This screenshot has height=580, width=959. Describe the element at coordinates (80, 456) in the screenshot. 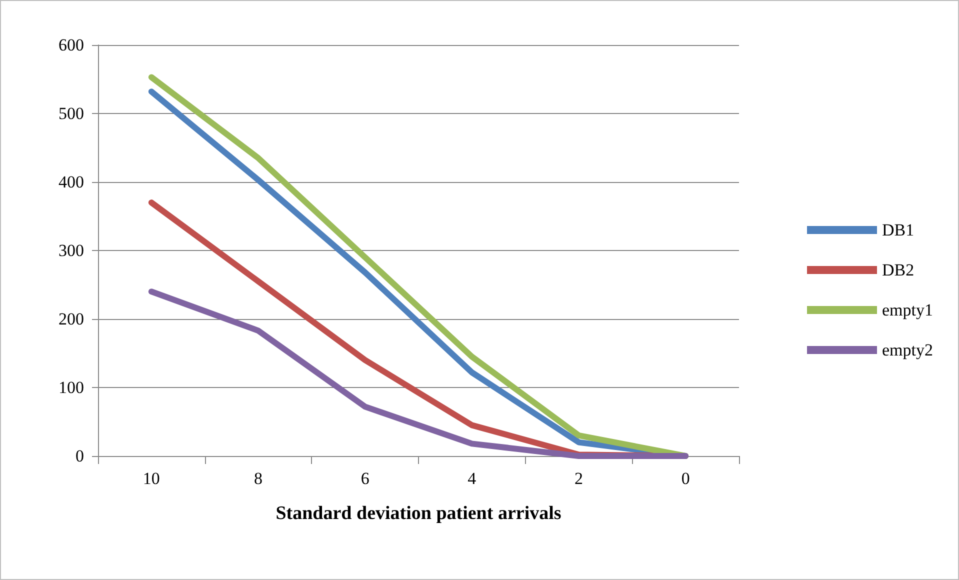

I see `y-tick-label: 0` at that location.